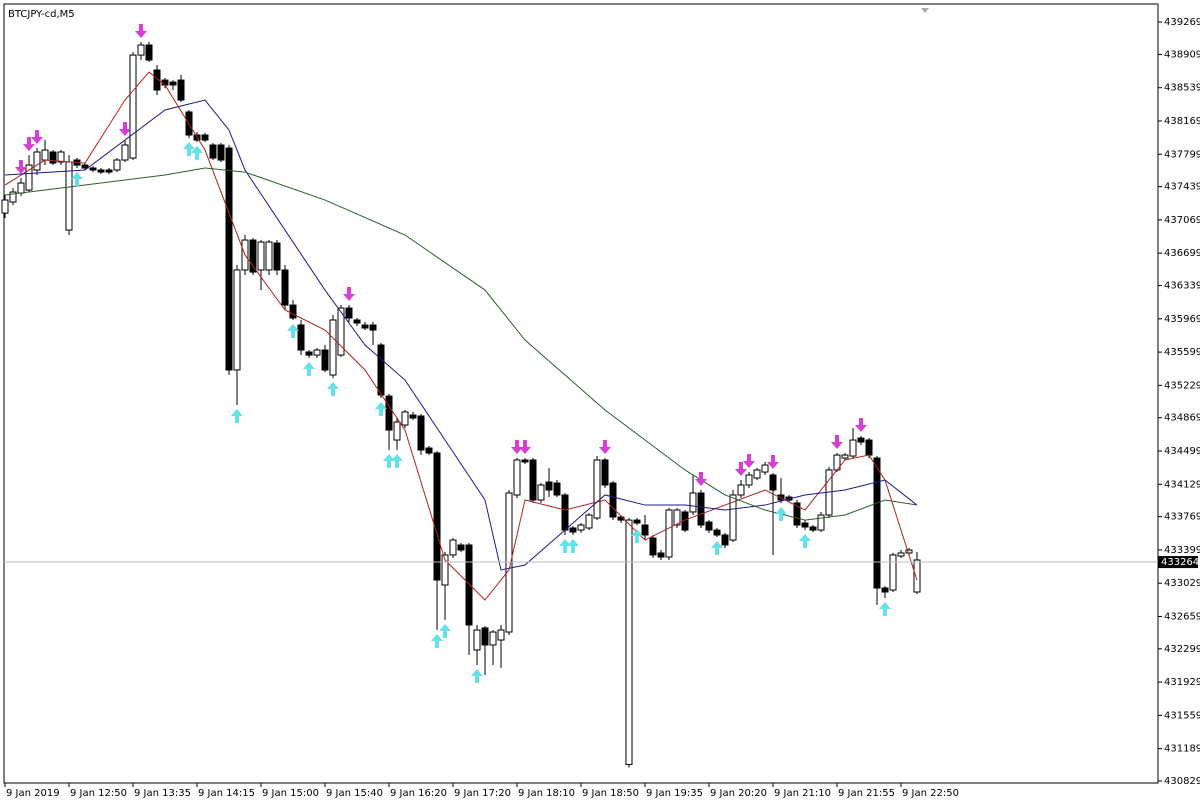  Describe the element at coordinates (354, 793) in the screenshot. I see `x-tick-label: 9 Jan 15:40` at that location.